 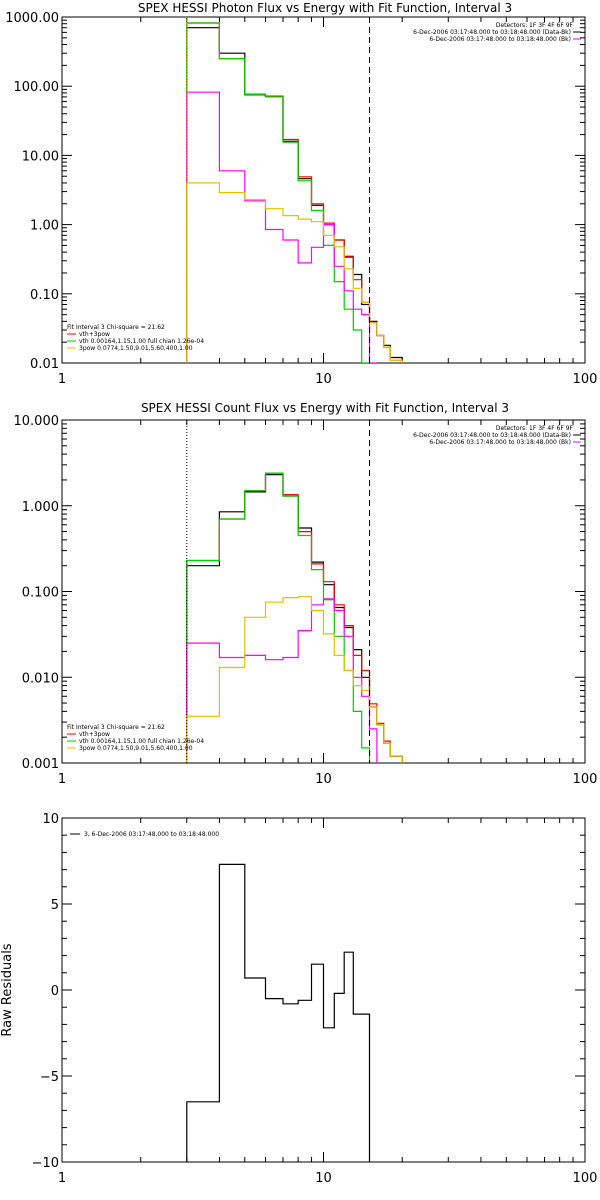 What do you see at coordinates (44, 364) in the screenshot?
I see `y-tick-label: 0.01` at bounding box center [44, 364].